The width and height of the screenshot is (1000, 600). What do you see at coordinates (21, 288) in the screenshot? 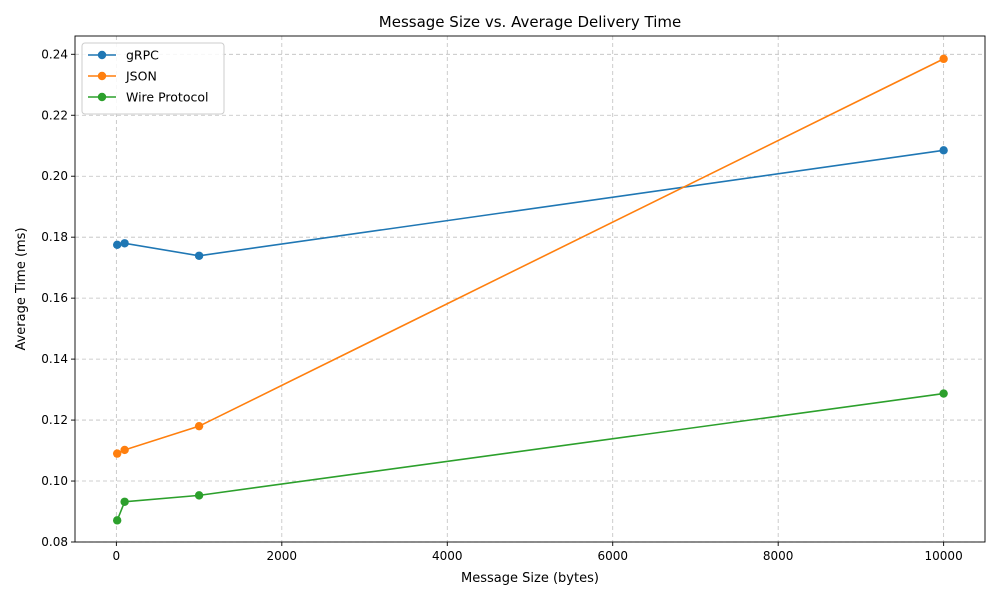
I see `y-axis-label: Average Time (ms)` at bounding box center [21, 288].